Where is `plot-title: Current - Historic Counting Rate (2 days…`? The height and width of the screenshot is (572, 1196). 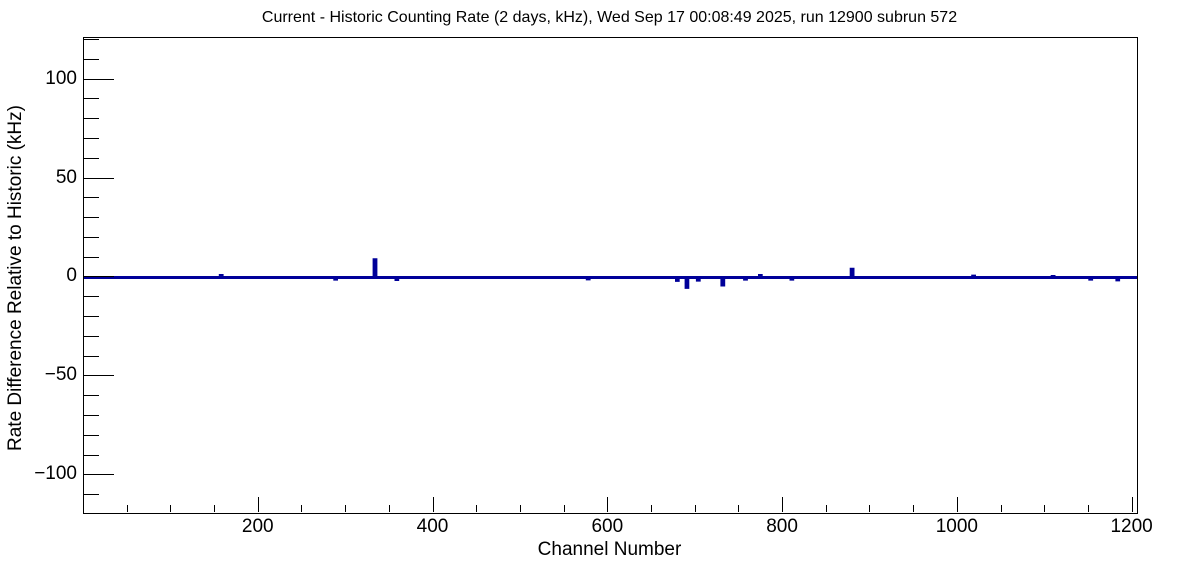
plot-title: Current - Historic Counting Rate (2 days… is located at coordinates (609, 17).